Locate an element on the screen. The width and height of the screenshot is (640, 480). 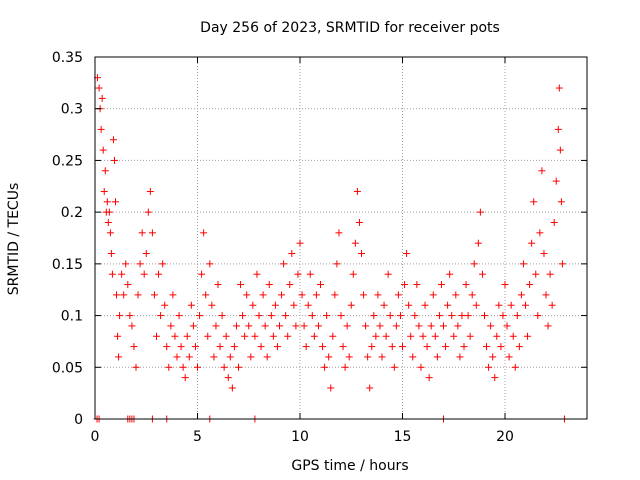
y-tick-label: 0.05 is located at coordinates (67, 368).